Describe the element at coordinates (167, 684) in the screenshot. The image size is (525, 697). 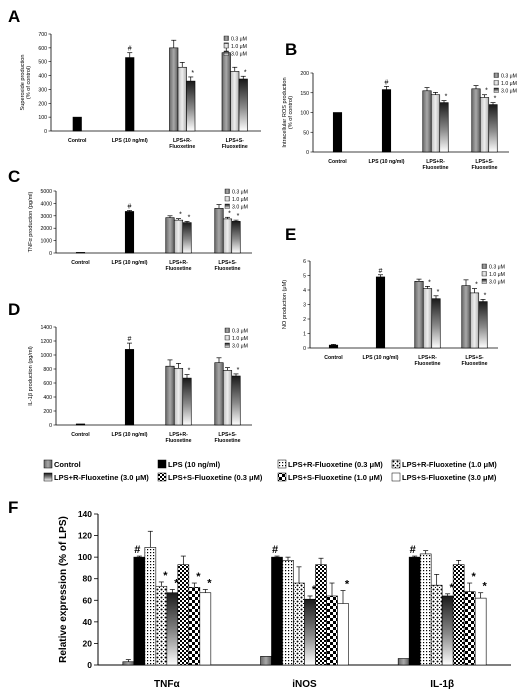
I see `x-tick-label: TNFα` at that location.